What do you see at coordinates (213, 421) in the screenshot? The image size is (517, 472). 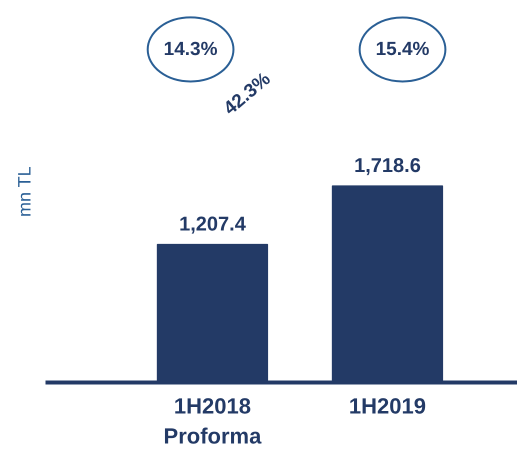 I see `x-tick-label: 1H2018 Proforma` at bounding box center [213, 421].